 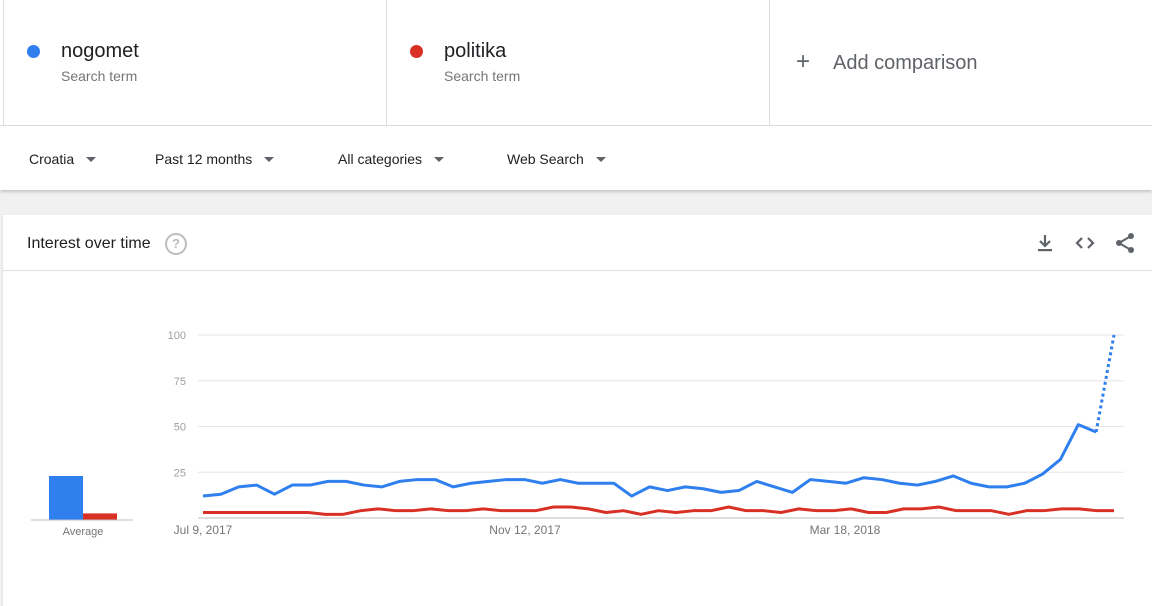 I want to click on card-header: Interest over time ?, so click(x=577, y=243).